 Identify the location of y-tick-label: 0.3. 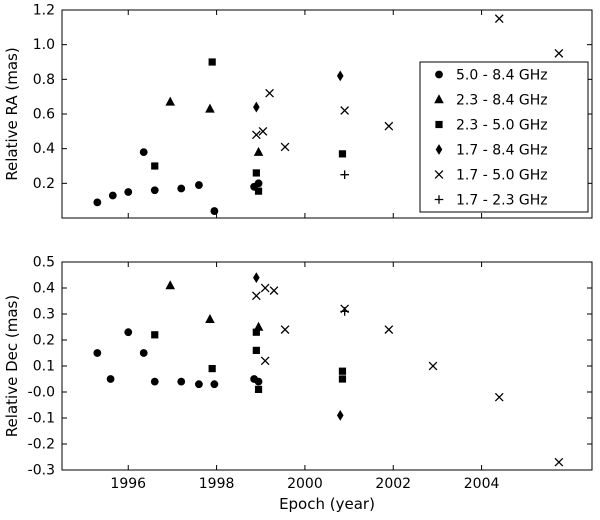
(44, 315).